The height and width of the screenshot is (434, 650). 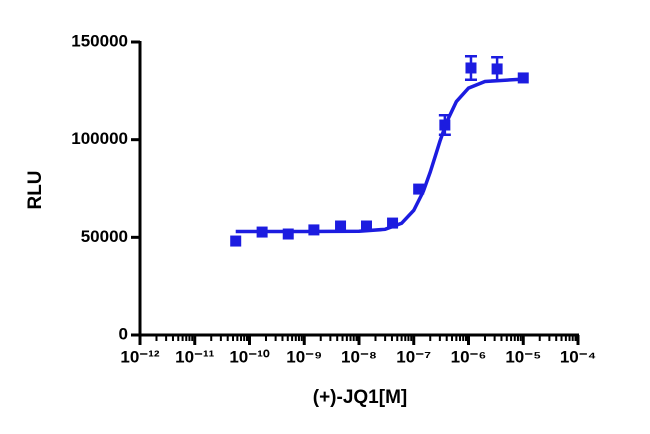 I want to click on x-tick-label: 10⁻⁶, so click(x=469, y=356).